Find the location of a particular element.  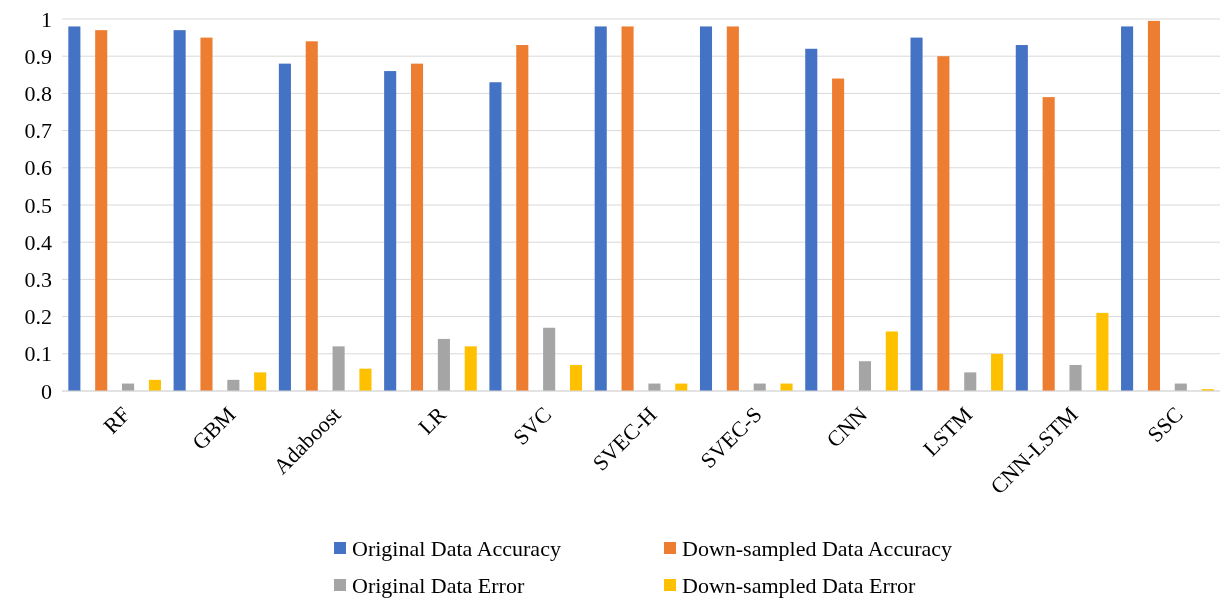

y-tick-label: 0.6 is located at coordinates (38, 168).